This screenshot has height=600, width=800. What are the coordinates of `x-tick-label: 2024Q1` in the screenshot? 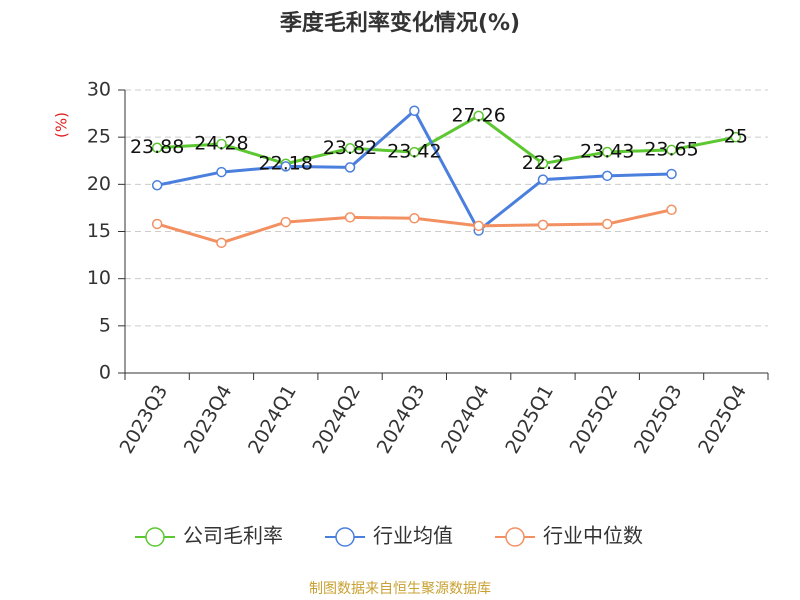 It's located at (272, 419).